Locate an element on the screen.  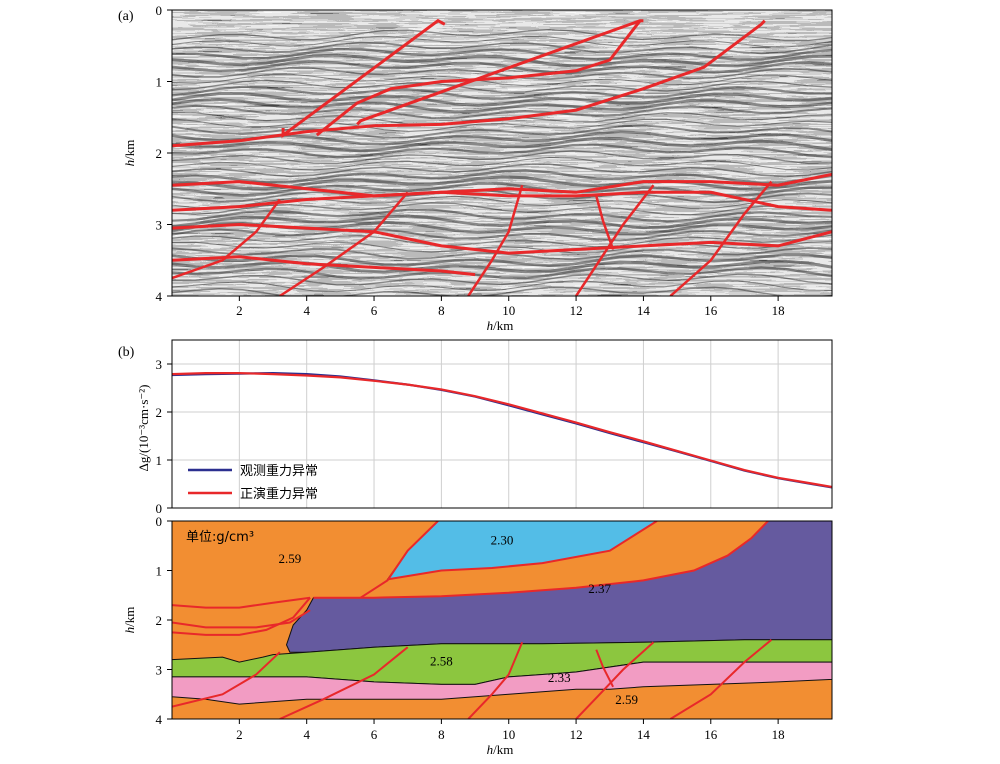
density-y-axis: 0 1 2 3 4 is located at coordinates (164, 620).